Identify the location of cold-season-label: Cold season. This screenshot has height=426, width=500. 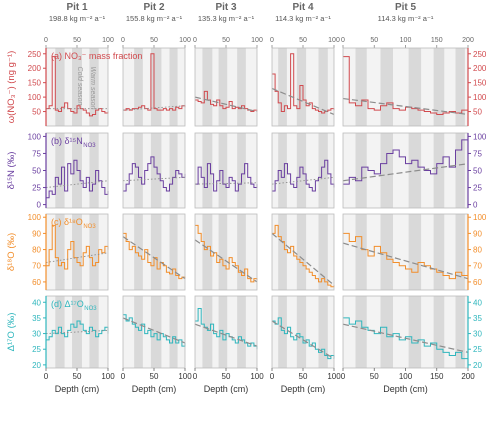
(79, 86).